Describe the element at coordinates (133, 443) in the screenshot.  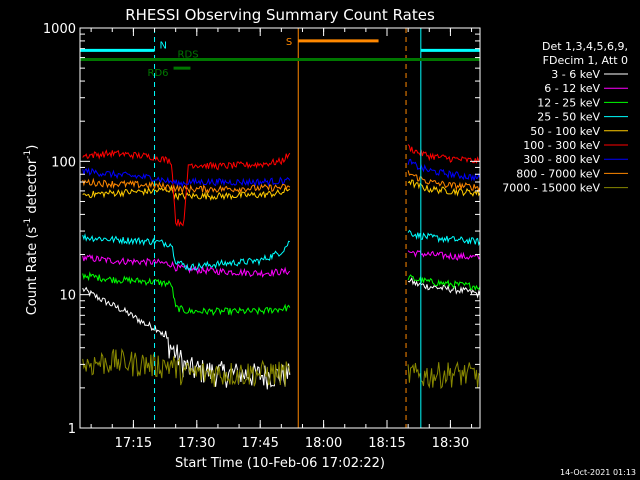
I see `x-tick-label-0: 17:15` at that location.